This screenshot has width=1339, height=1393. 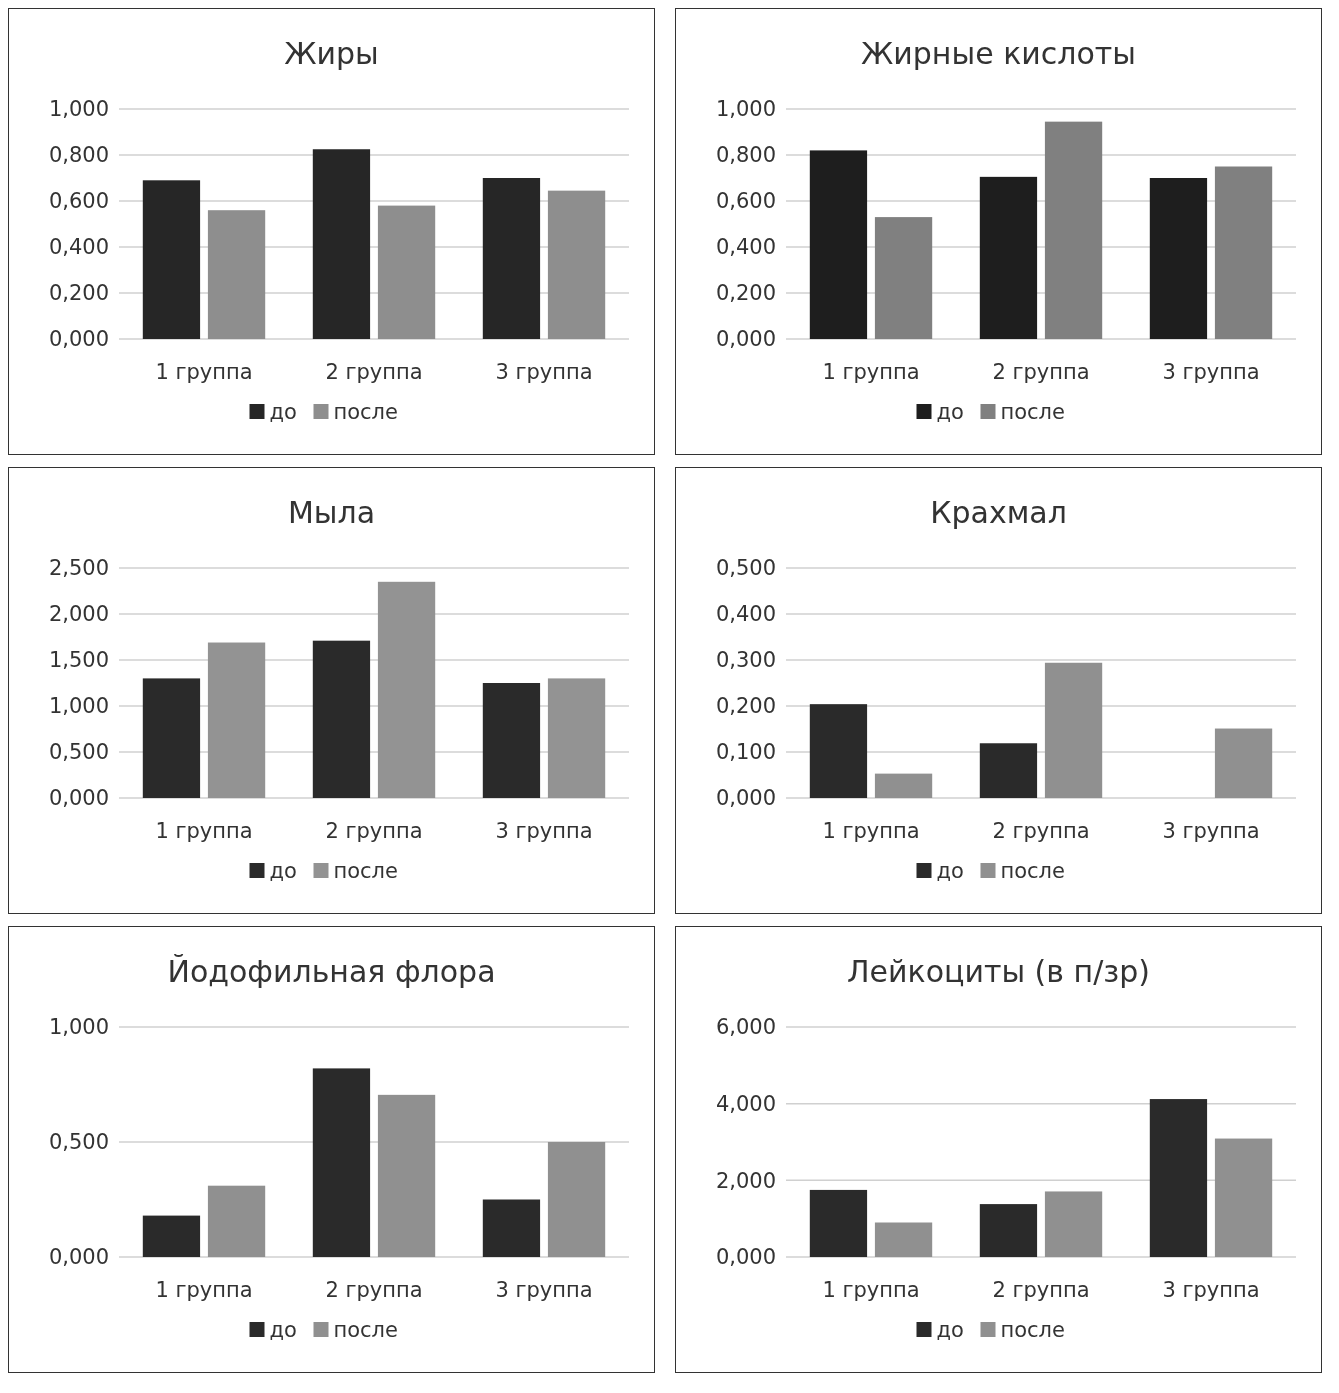 What do you see at coordinates (78, 660) in the screenshot?
I see `y-tick-label: 1,500` at bounding box center [78, 660].